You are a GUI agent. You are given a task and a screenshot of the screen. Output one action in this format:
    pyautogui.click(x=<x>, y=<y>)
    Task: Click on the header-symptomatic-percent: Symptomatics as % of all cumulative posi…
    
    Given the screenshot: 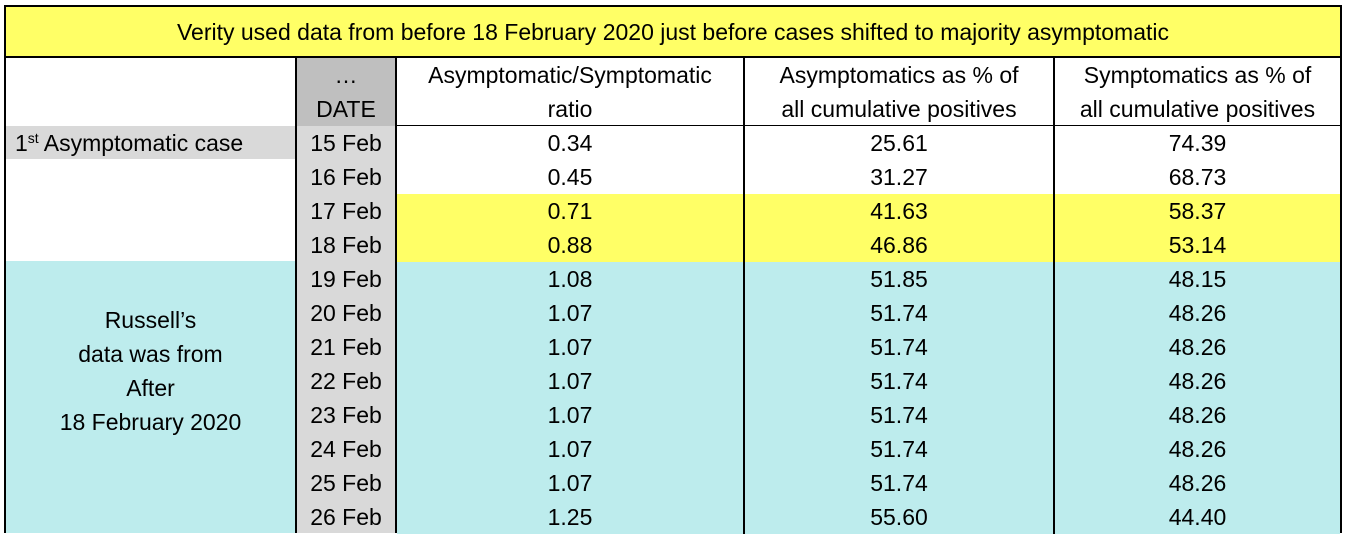 What is the action you would take?
    pyautogui.click(x=1197, y=92)
    